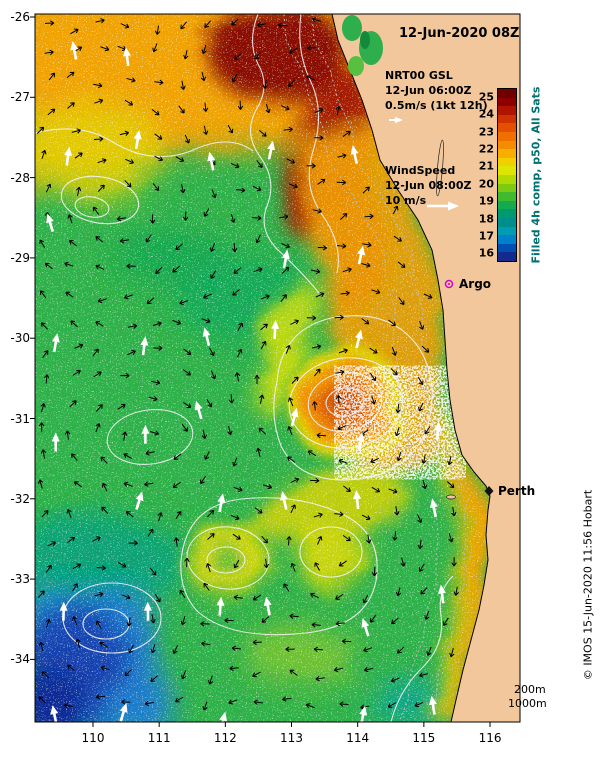  I want to click on colorbar-tick-20: 20, so click(486, 184).